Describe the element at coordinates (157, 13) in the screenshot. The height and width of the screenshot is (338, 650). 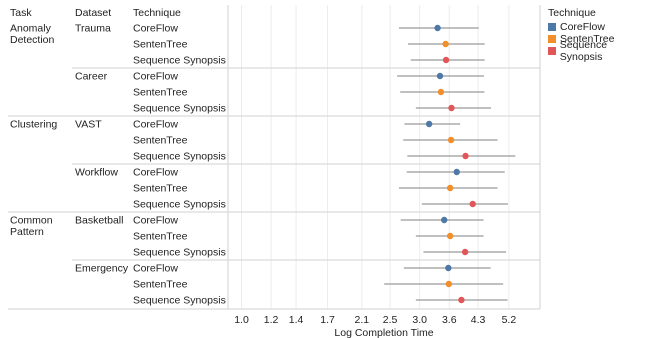
I see `header-technique: Technique` at that location.